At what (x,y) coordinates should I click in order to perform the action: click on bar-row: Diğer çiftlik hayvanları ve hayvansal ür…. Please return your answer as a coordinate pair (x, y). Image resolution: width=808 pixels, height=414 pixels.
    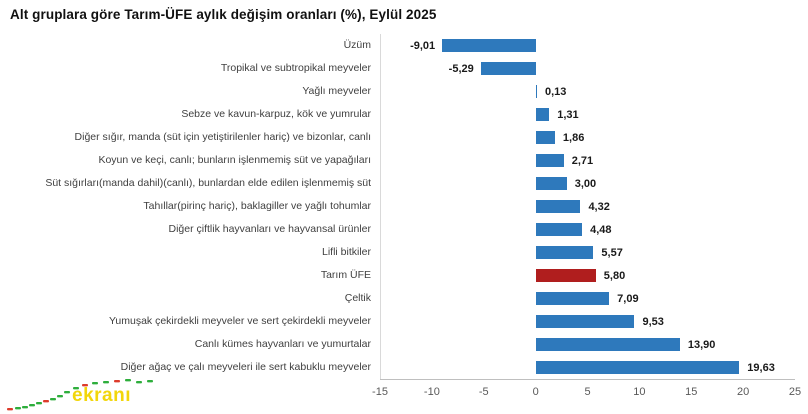
    Looking at the image, I should click on (404, 229).